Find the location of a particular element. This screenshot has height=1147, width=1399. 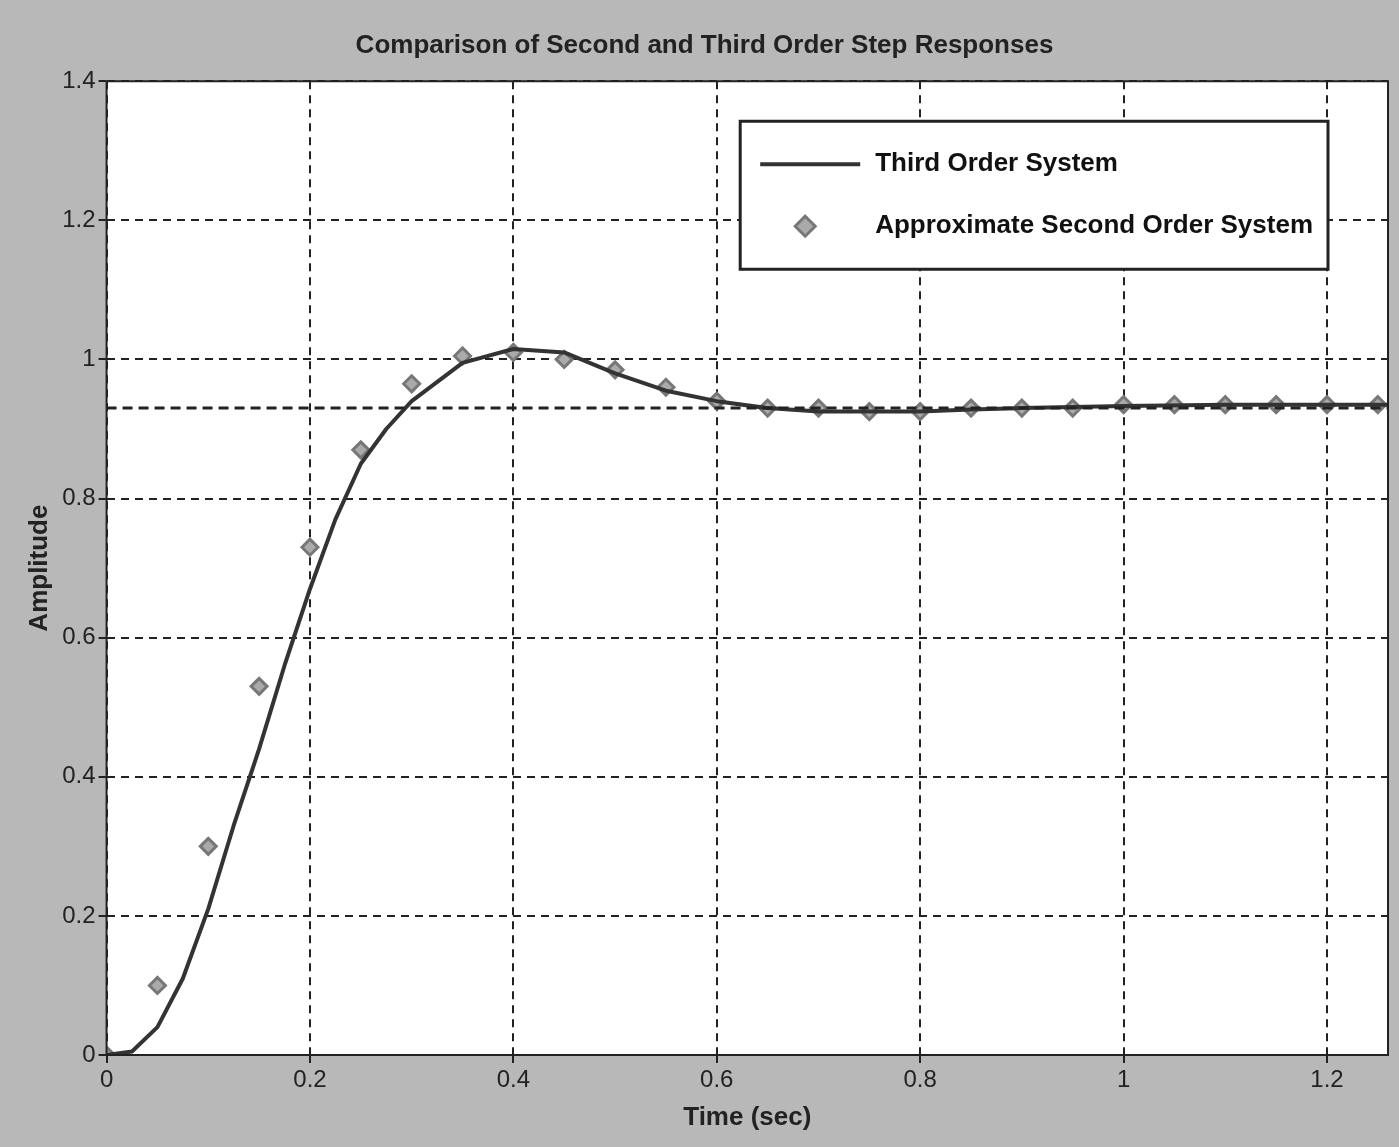

chart-title: Comparison of Second and Third Order Step Responses is located at coordinates (704, 43).